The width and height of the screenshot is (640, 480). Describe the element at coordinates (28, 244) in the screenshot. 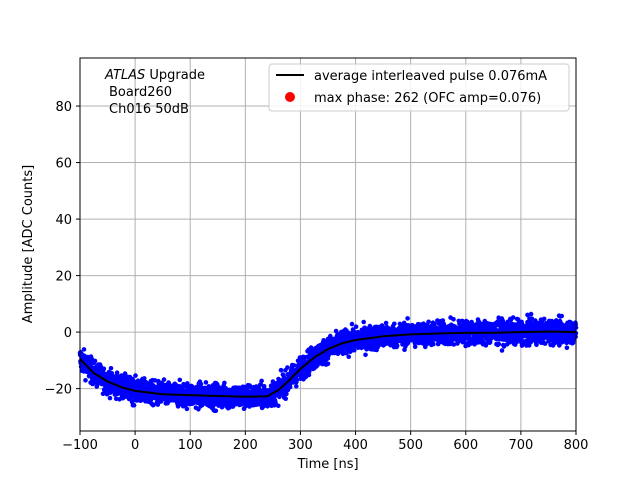

I see `y-axis-label: Amplitude [ADC Counts]` at that location.